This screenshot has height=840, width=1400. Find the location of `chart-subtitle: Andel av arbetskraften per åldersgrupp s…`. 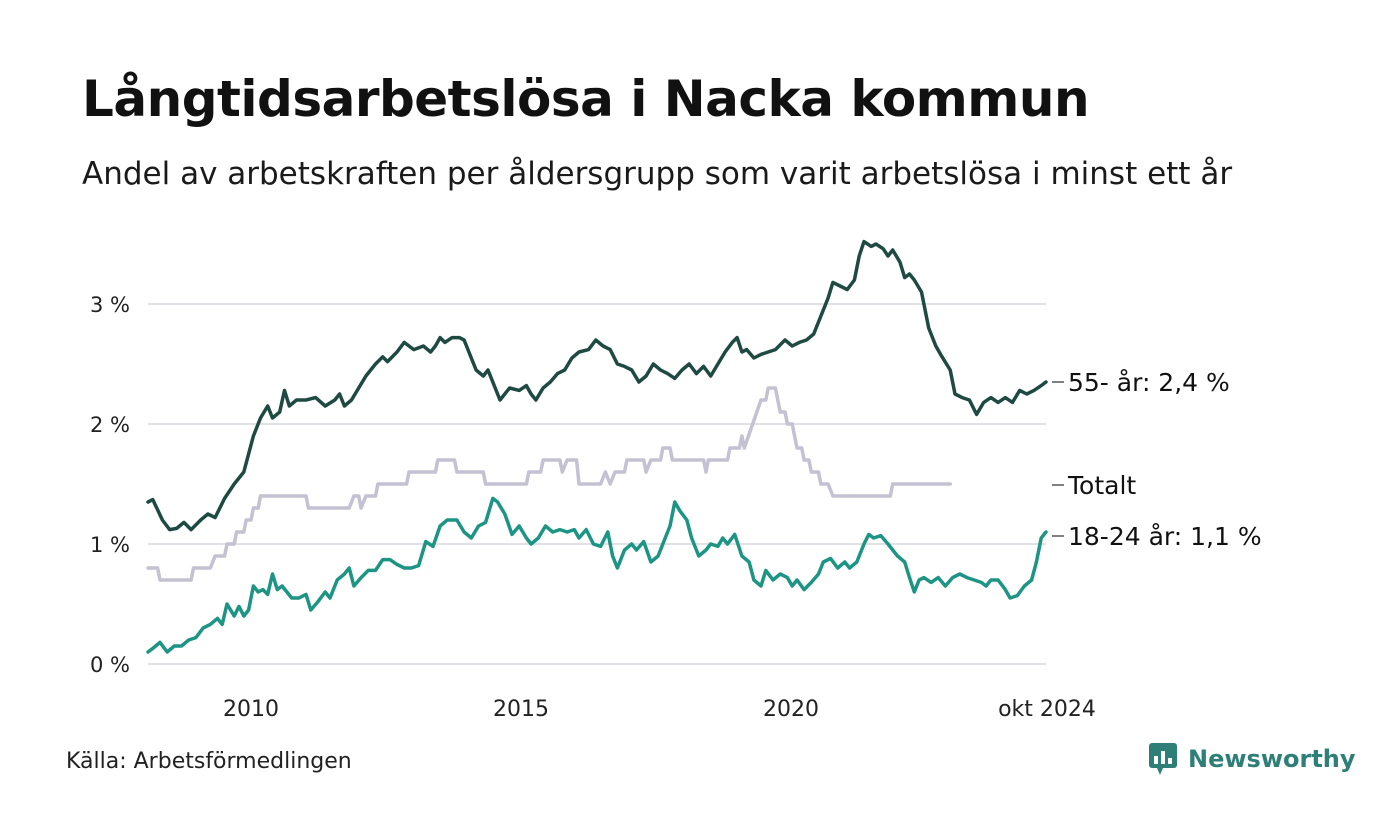

chart-subtitle: Andel av arbetskraften per åldersgrupp s… is located at coordinates (657, 174).